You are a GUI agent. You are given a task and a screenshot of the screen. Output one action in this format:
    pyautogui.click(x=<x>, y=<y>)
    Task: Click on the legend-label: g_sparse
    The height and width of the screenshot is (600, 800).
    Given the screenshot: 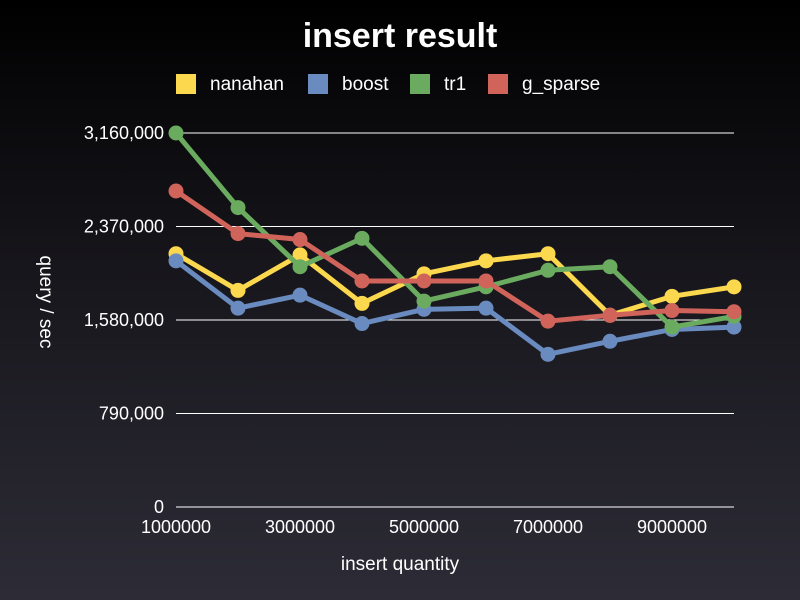 What is the action you would take?
    pyautogui.click(x=561, y=84)
    